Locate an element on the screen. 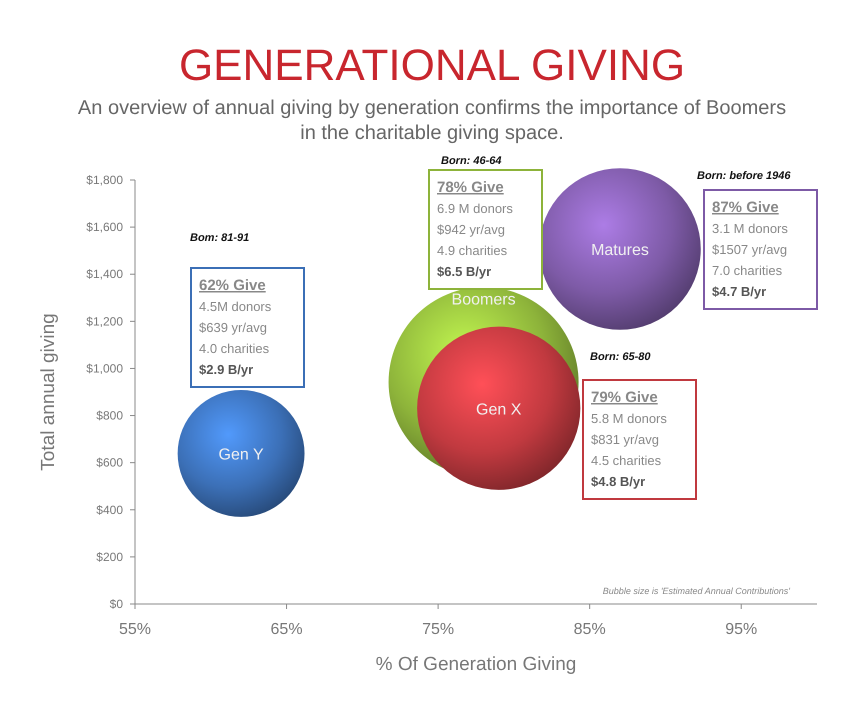 This screenshot has width=864, height=704. annotation: Born: before 1946 is located at coordinates (744, 176).